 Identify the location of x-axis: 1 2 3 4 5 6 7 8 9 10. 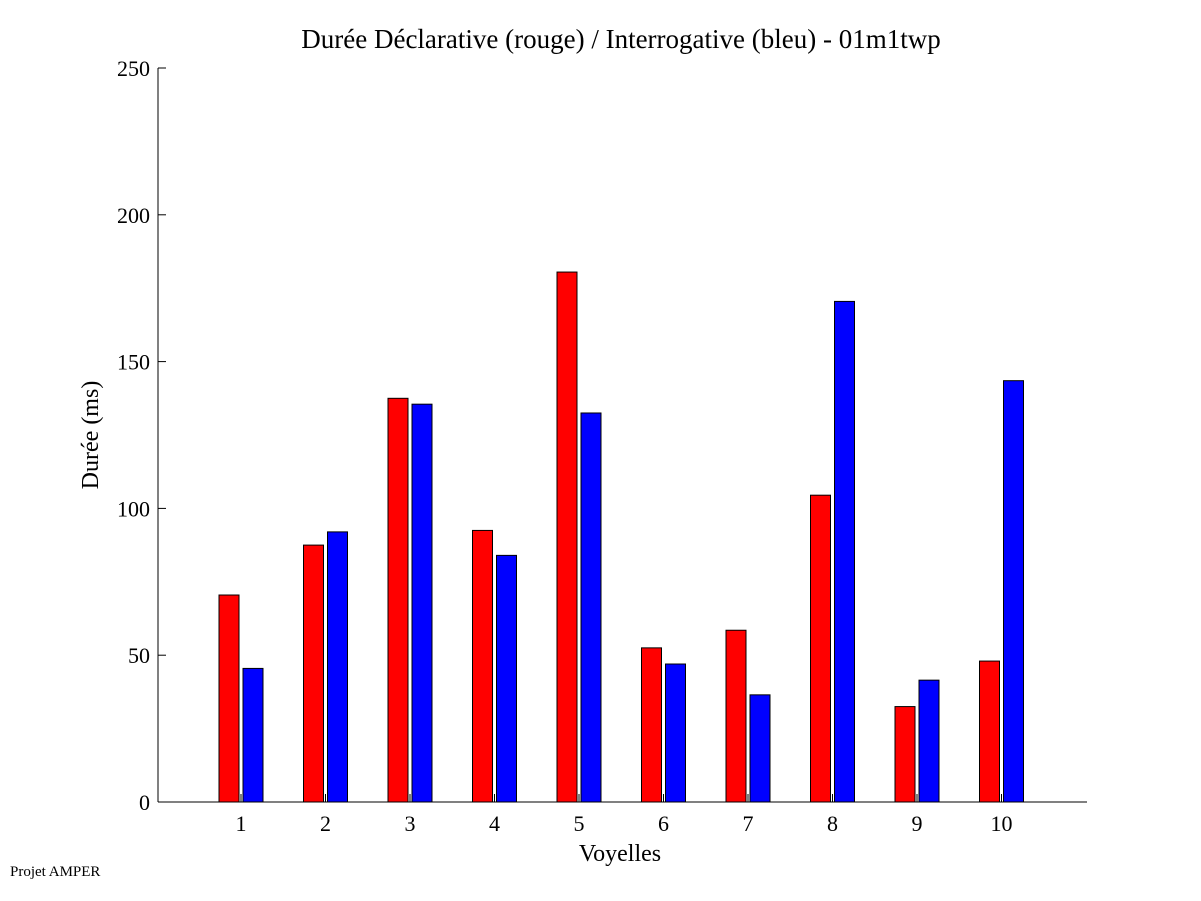
(622, 815).